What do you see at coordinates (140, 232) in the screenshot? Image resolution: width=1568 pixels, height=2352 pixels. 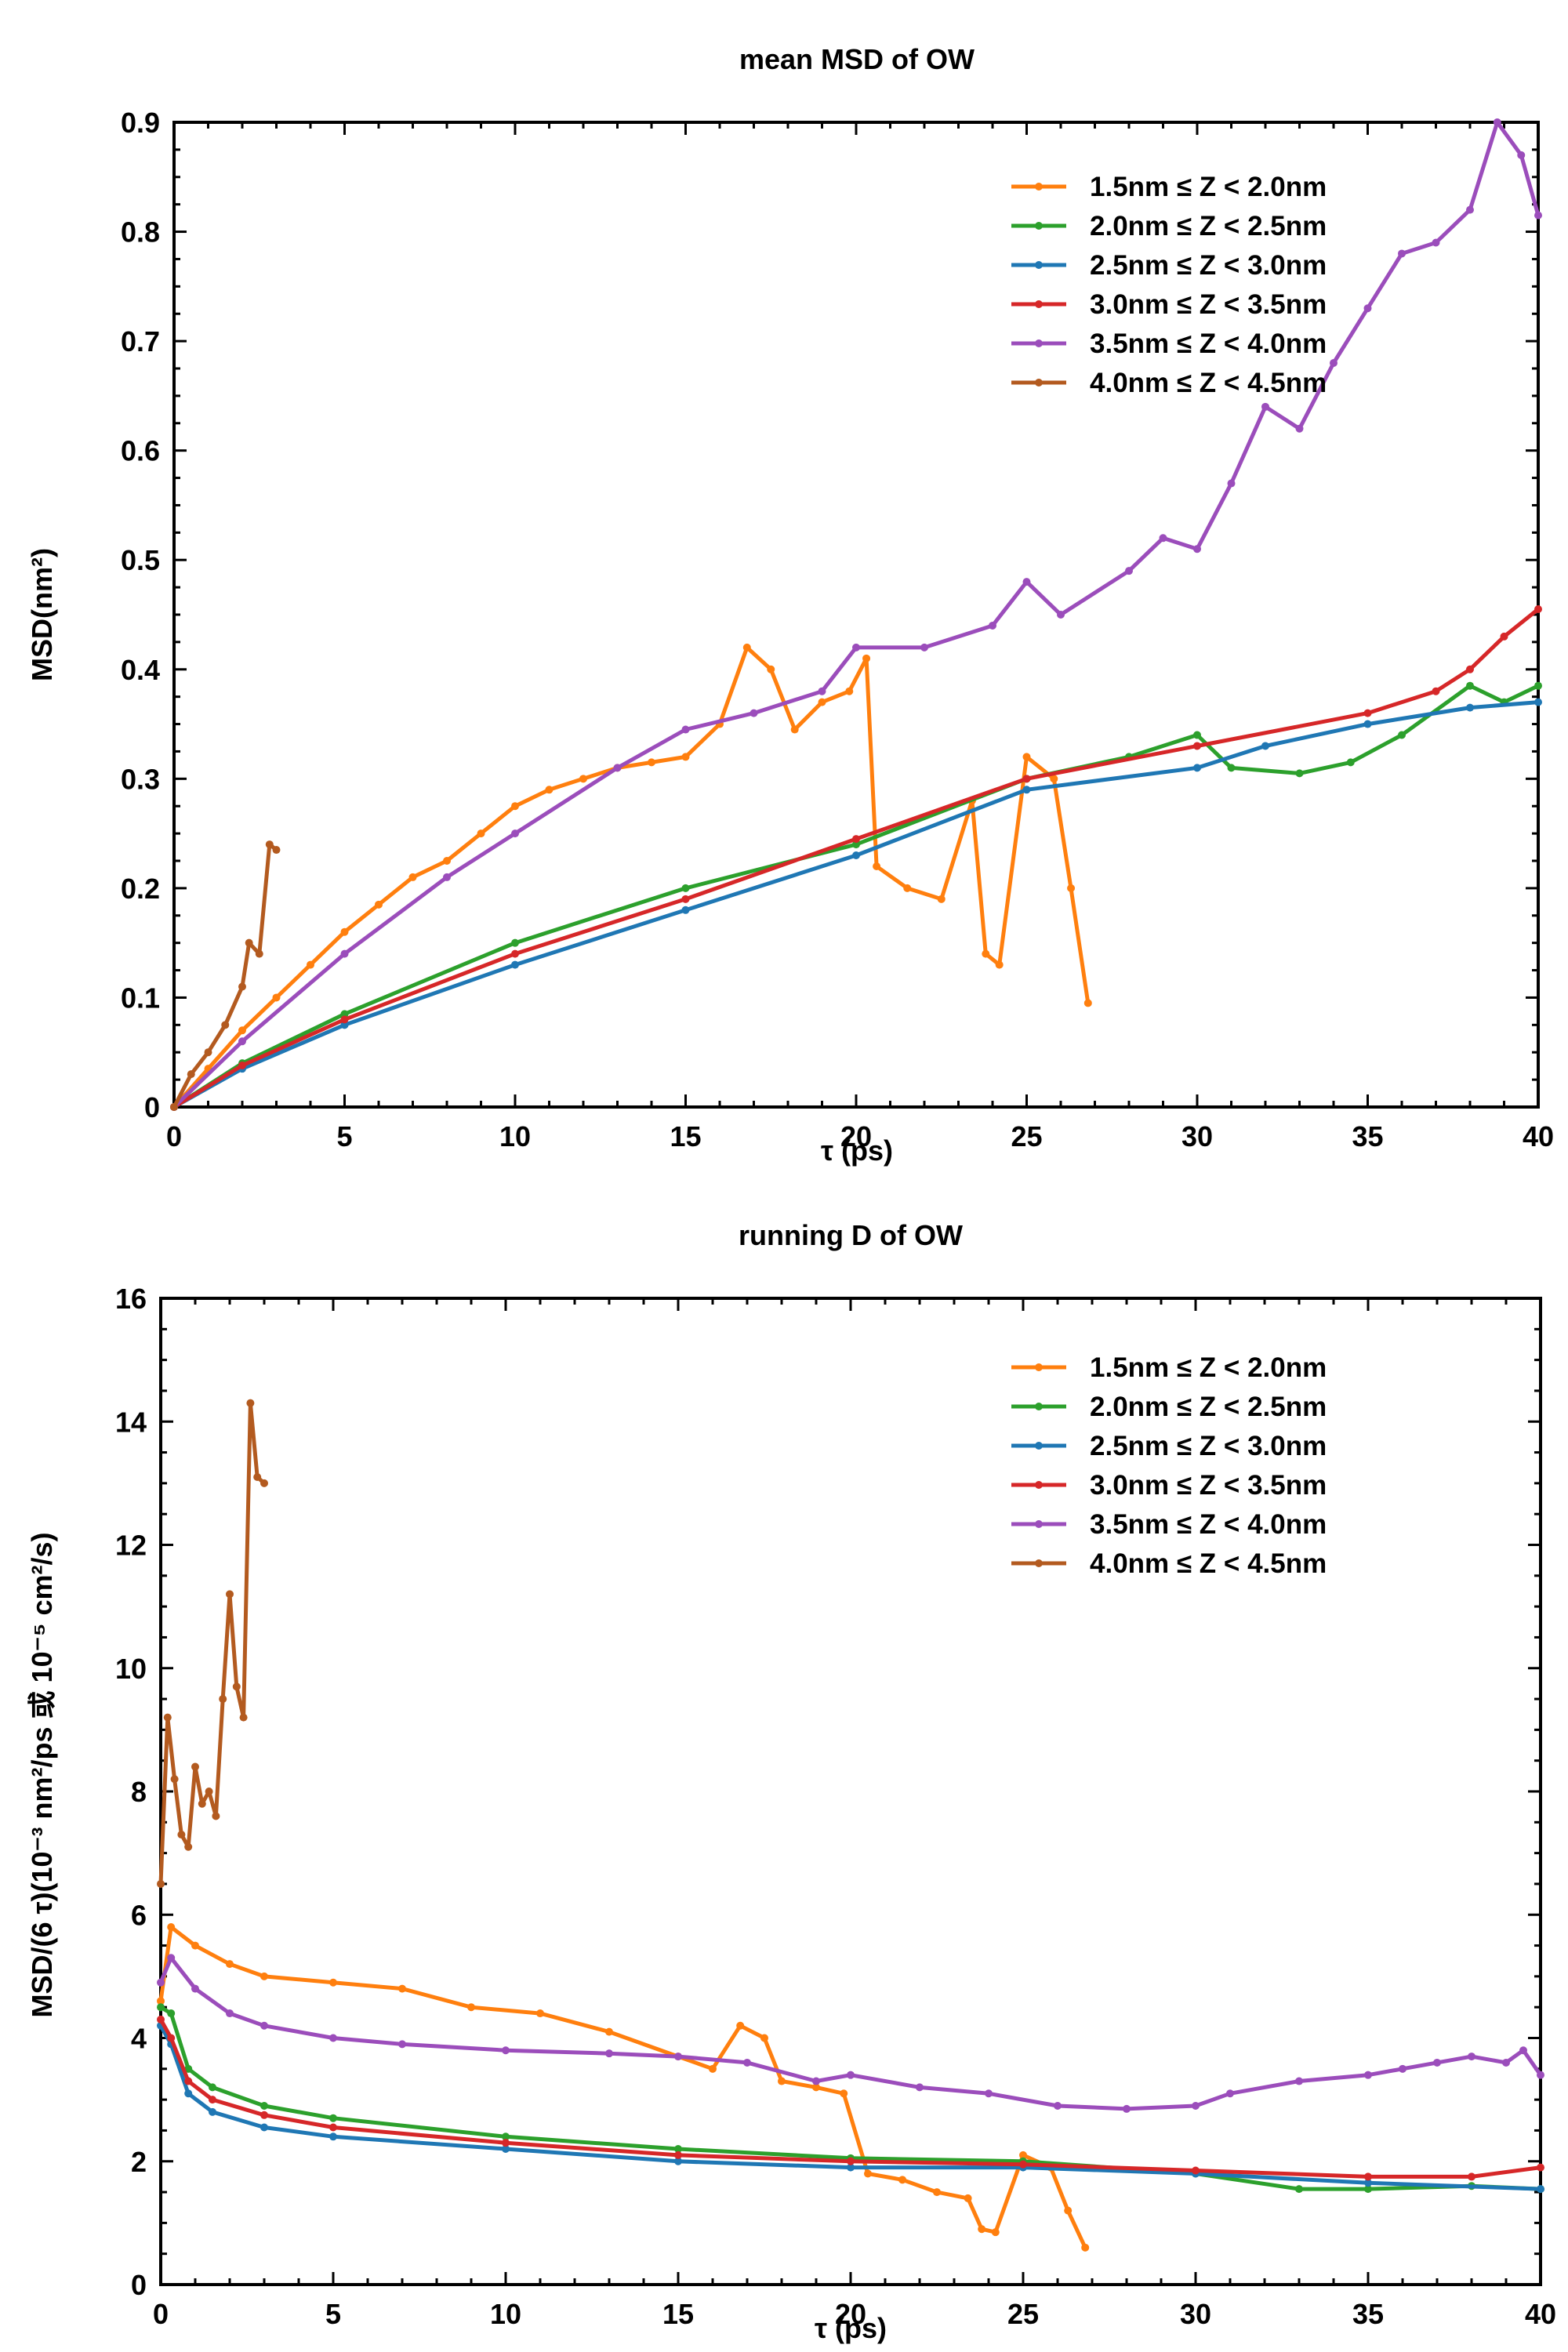 I see `y-tick-label: 0.8` at bounding box center [140, 232].